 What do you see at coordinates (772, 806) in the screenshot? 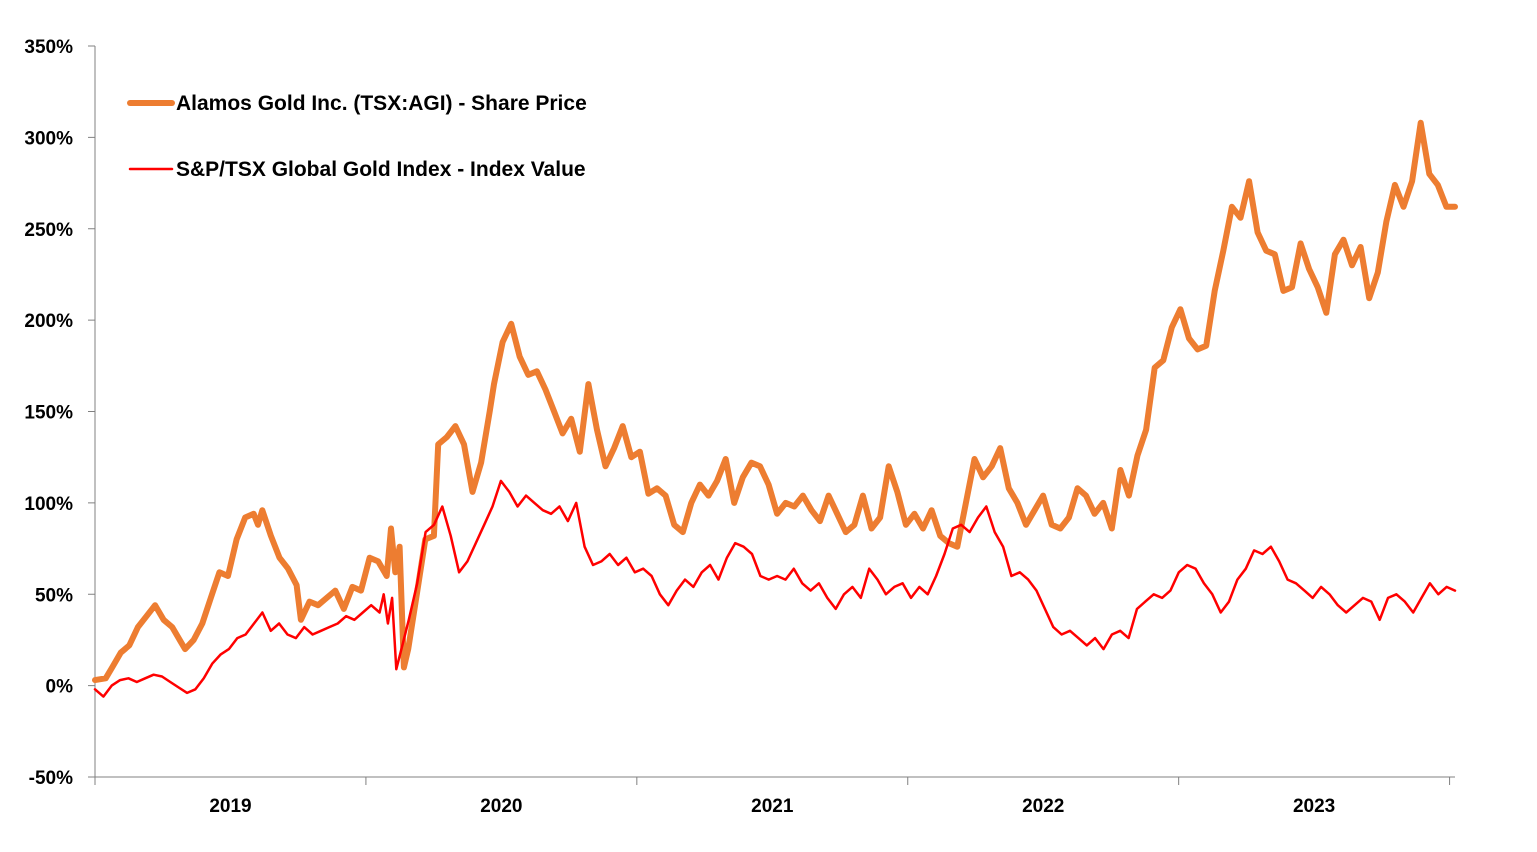
I see `x-tick-label: 2021` at bounding box center [772, 806].